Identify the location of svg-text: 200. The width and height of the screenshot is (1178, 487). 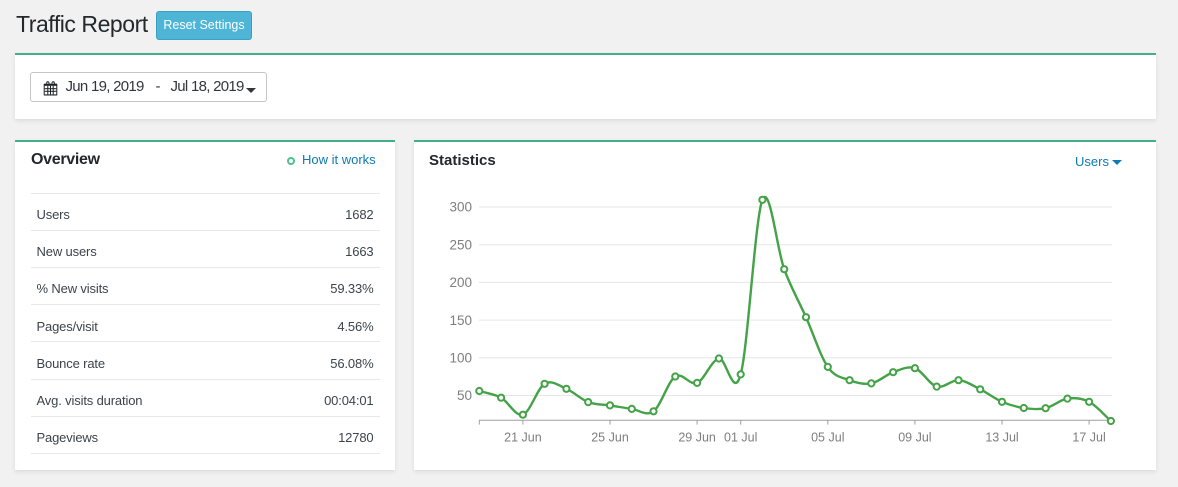
(460, 282).